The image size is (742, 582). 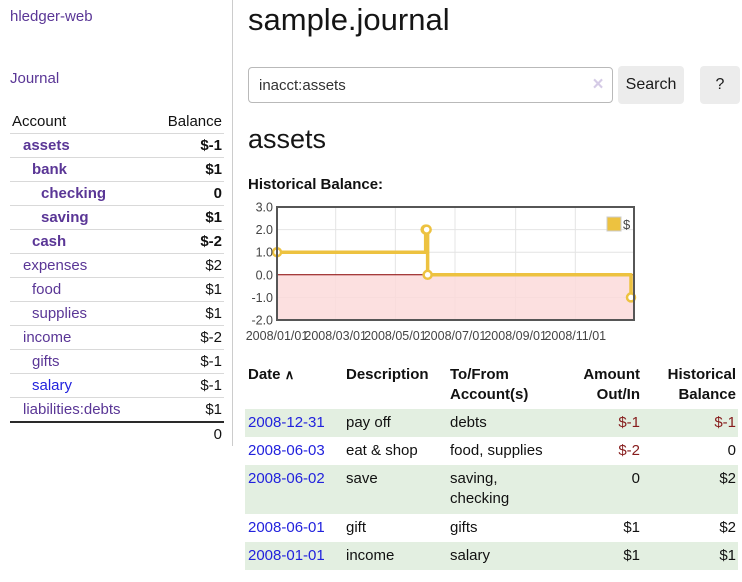 I want to click on transaction-date-cell: 2008-01-01, so click(x=294, y=556).